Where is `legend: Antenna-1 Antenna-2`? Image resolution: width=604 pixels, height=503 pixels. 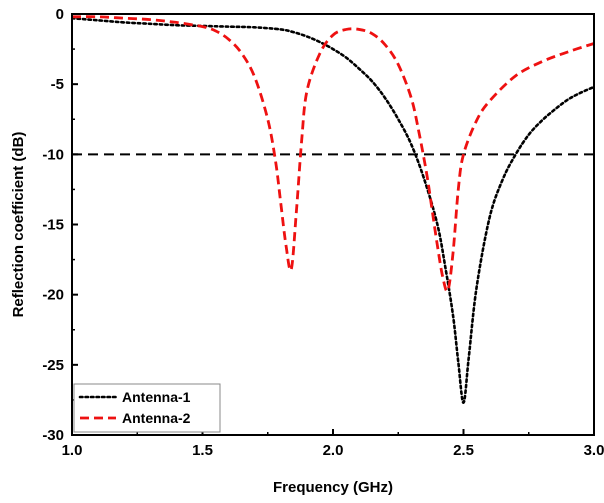 legend: Antenna-1 Antenna-2 is located at coordinates (147, 408).